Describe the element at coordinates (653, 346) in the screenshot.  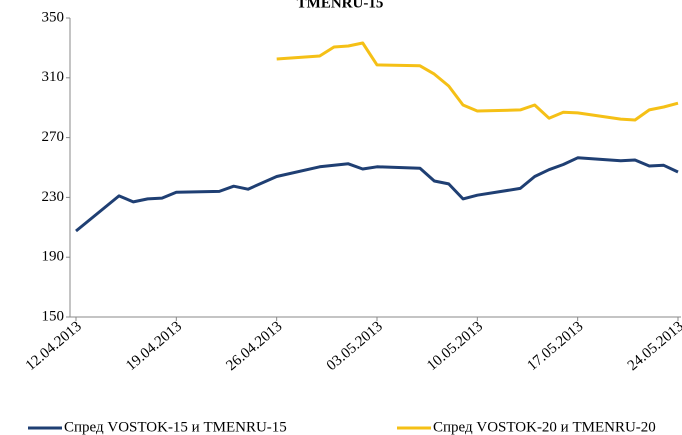
I see `x-tick-label: 24.05.2013` at that location.